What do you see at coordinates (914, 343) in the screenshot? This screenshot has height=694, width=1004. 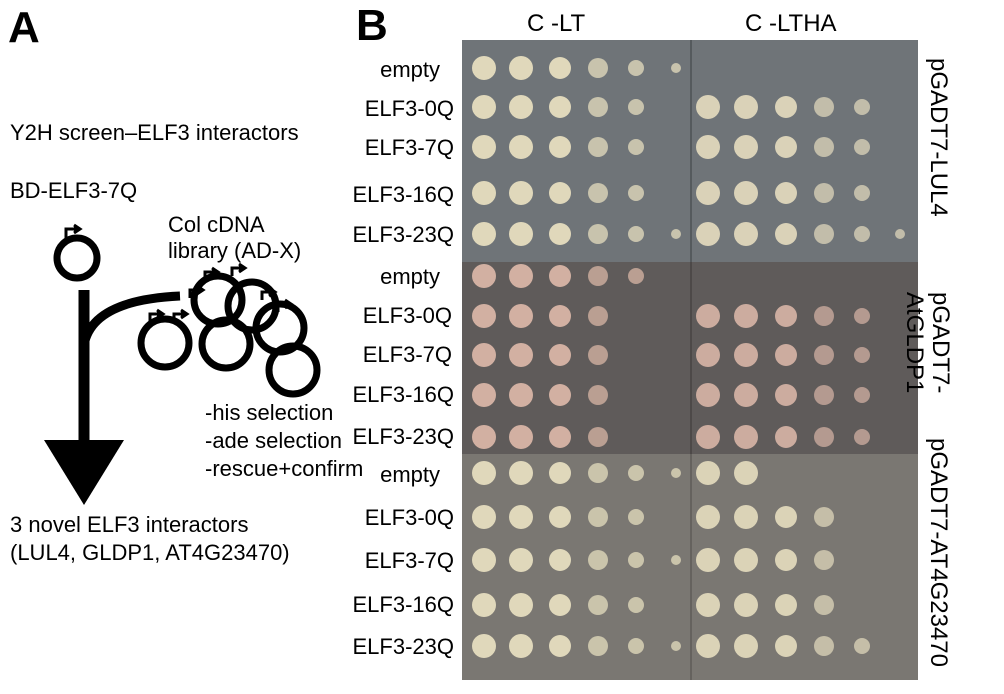 I see `prey-label-gldp1-line2: AtGLDP1` at bounding box center [914, 343].